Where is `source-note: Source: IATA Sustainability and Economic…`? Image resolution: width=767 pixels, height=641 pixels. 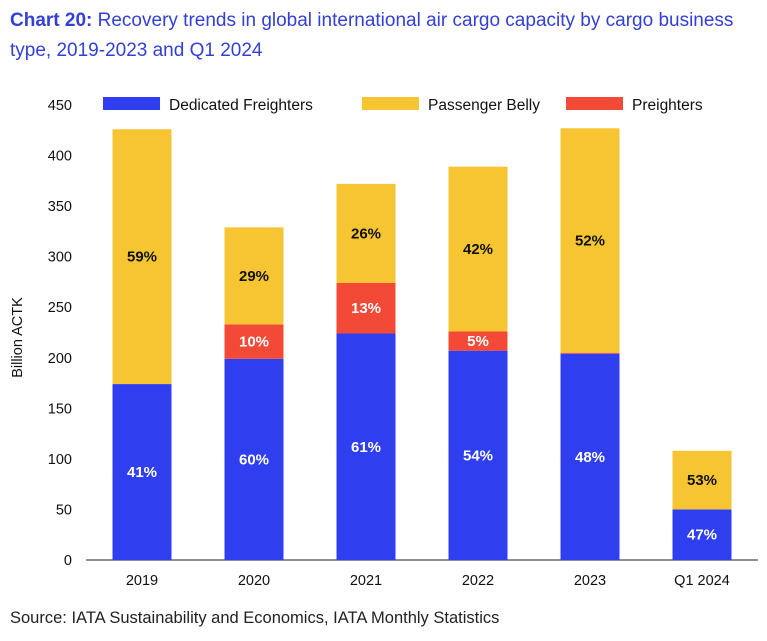 source-note: Source: IATA Sustainability and Economic… is located at coordinates (255, 618).